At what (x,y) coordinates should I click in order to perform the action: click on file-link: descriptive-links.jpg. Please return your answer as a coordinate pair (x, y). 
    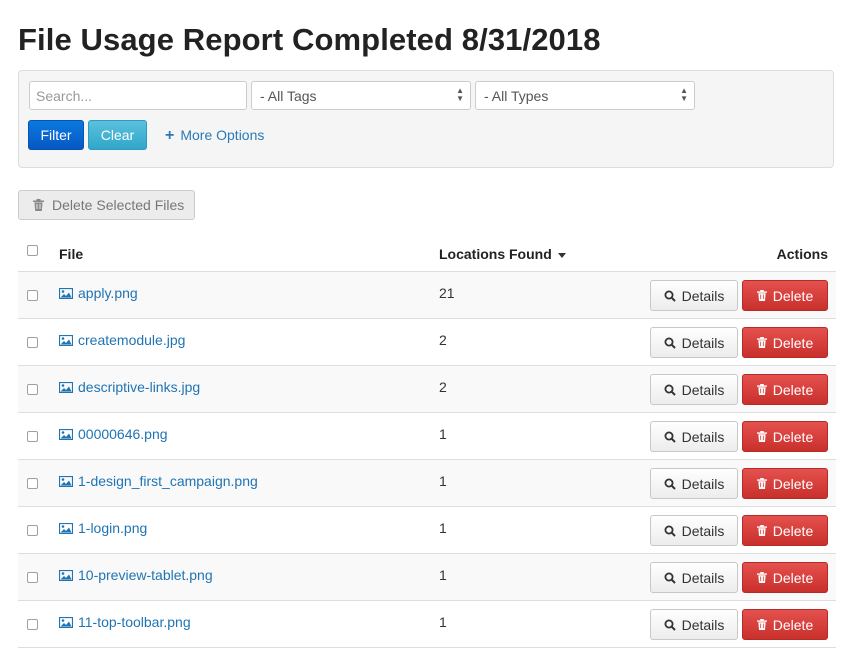
    Looking at the image, I should click on (129, 387).